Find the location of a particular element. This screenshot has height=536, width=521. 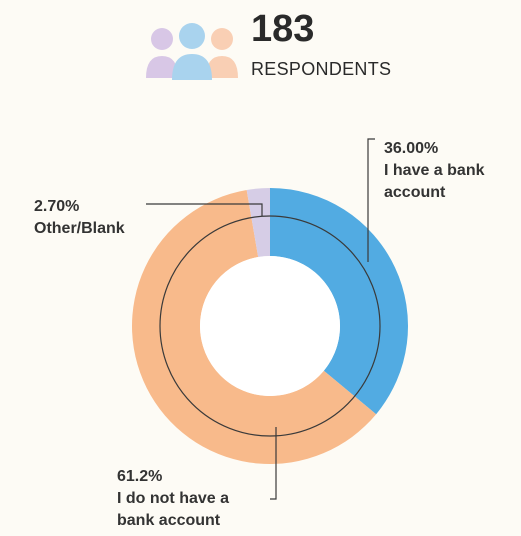

person-left-head is located at coordinates (162, 39).